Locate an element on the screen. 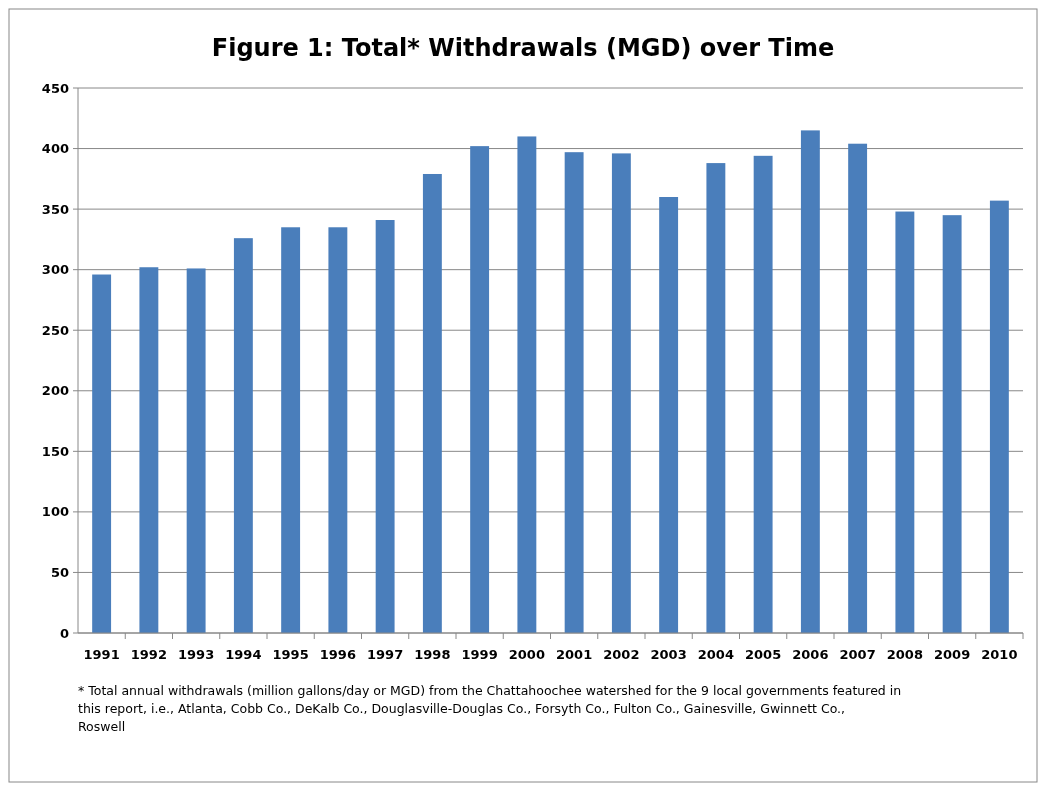 Image resolution: width=1050 pixels, height=793 pixels. y-tick-label: 100 is located at coordinates (55, 512).